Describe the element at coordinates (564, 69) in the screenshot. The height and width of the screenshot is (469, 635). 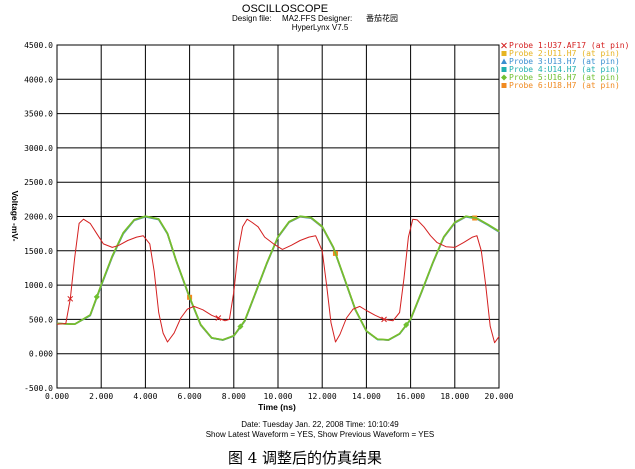
I see `legend-label: Probe 4:U14.H7 (at pin)` at that location.